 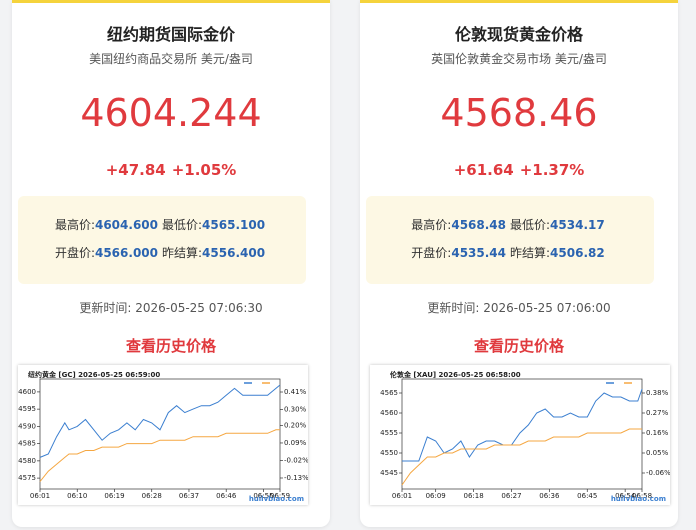 What do you see at coordinates (436, 496) in the screenshot?
I see `x-tick-label: 06:09` at bounding box center [436, 496].